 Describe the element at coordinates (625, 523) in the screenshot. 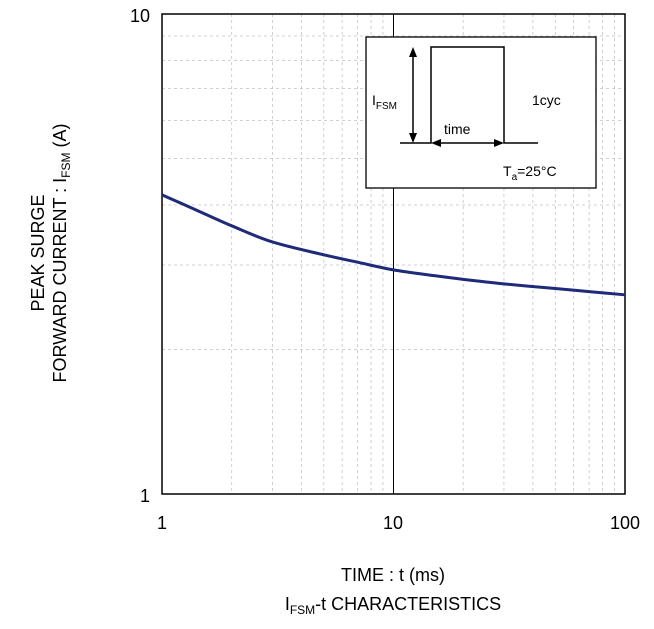

I see `x-tick-label-right: 100` at that location.